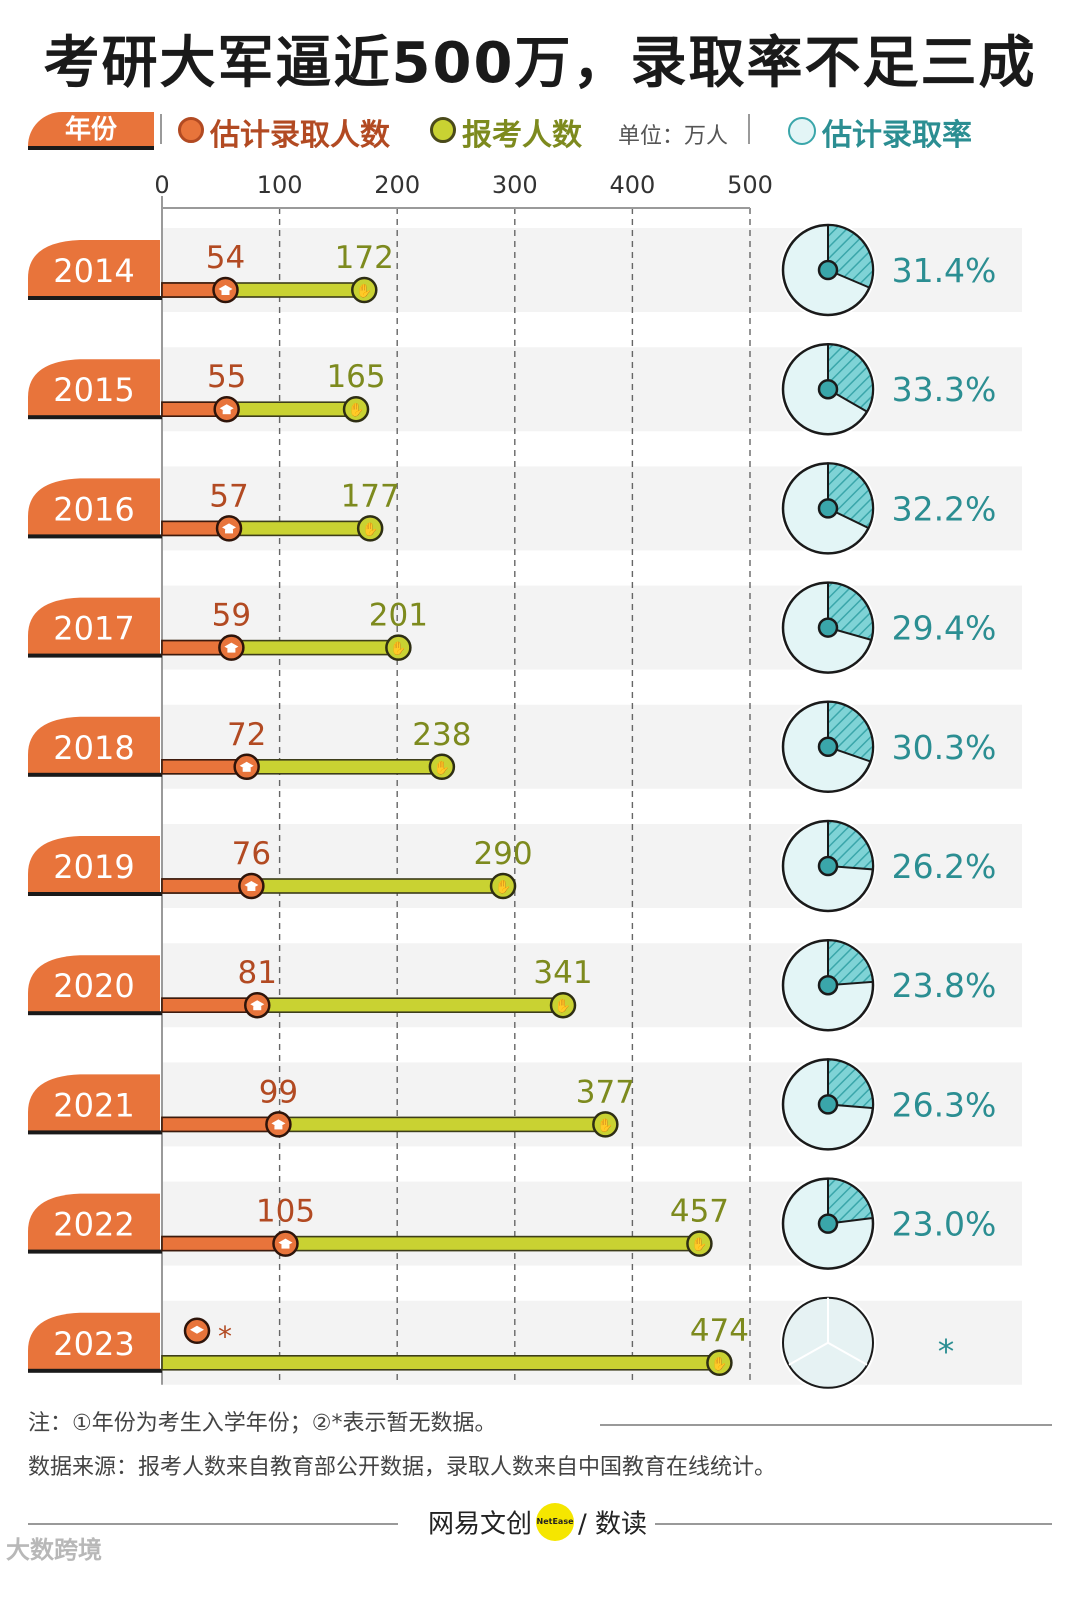 The height and width of the screenshot is (1611, 1080). Describe the element at coordinates (632, 185) in the screenshot. I see `x-tick-label: 400` at that location.